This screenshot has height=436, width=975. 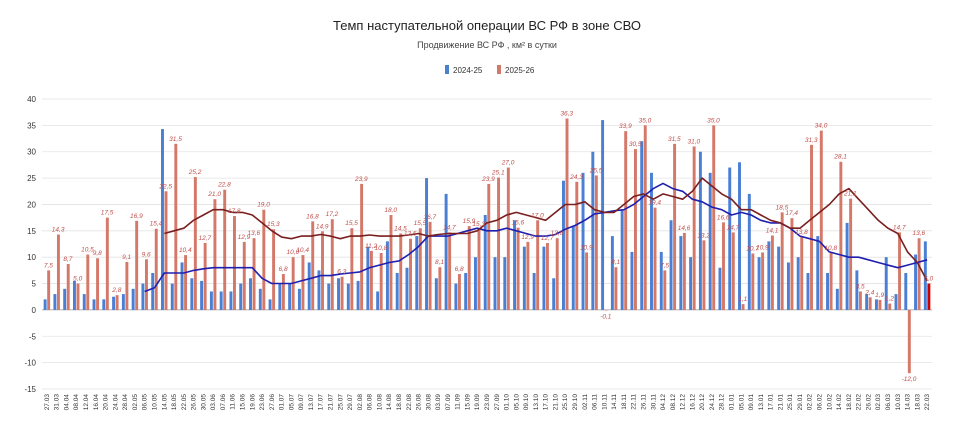 I want to click on data-label-2025-26: 3,5, so click(x=860, y=286).